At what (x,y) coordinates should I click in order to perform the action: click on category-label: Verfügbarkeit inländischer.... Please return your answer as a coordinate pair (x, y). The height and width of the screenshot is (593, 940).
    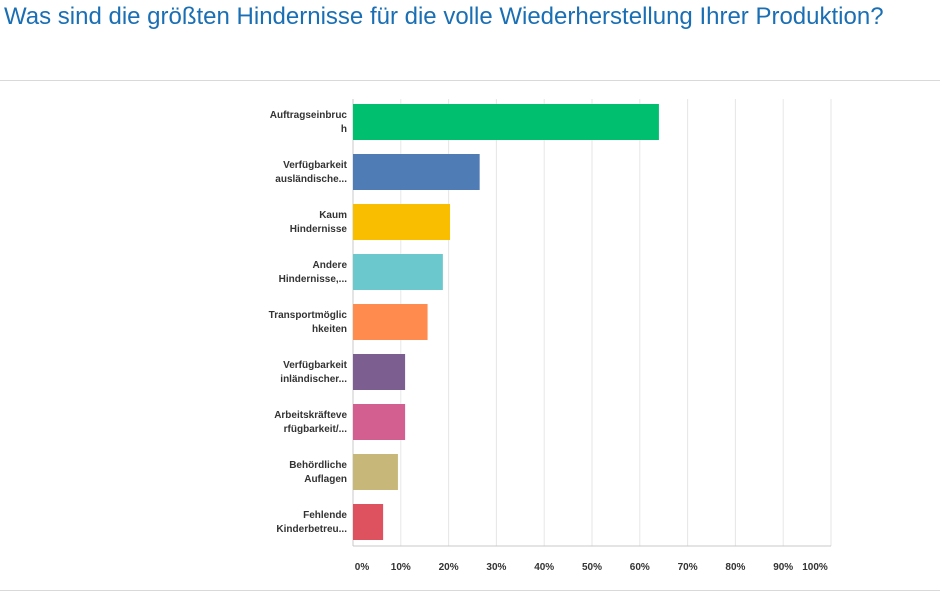
    Looking at the image, I should click on (313, 372).